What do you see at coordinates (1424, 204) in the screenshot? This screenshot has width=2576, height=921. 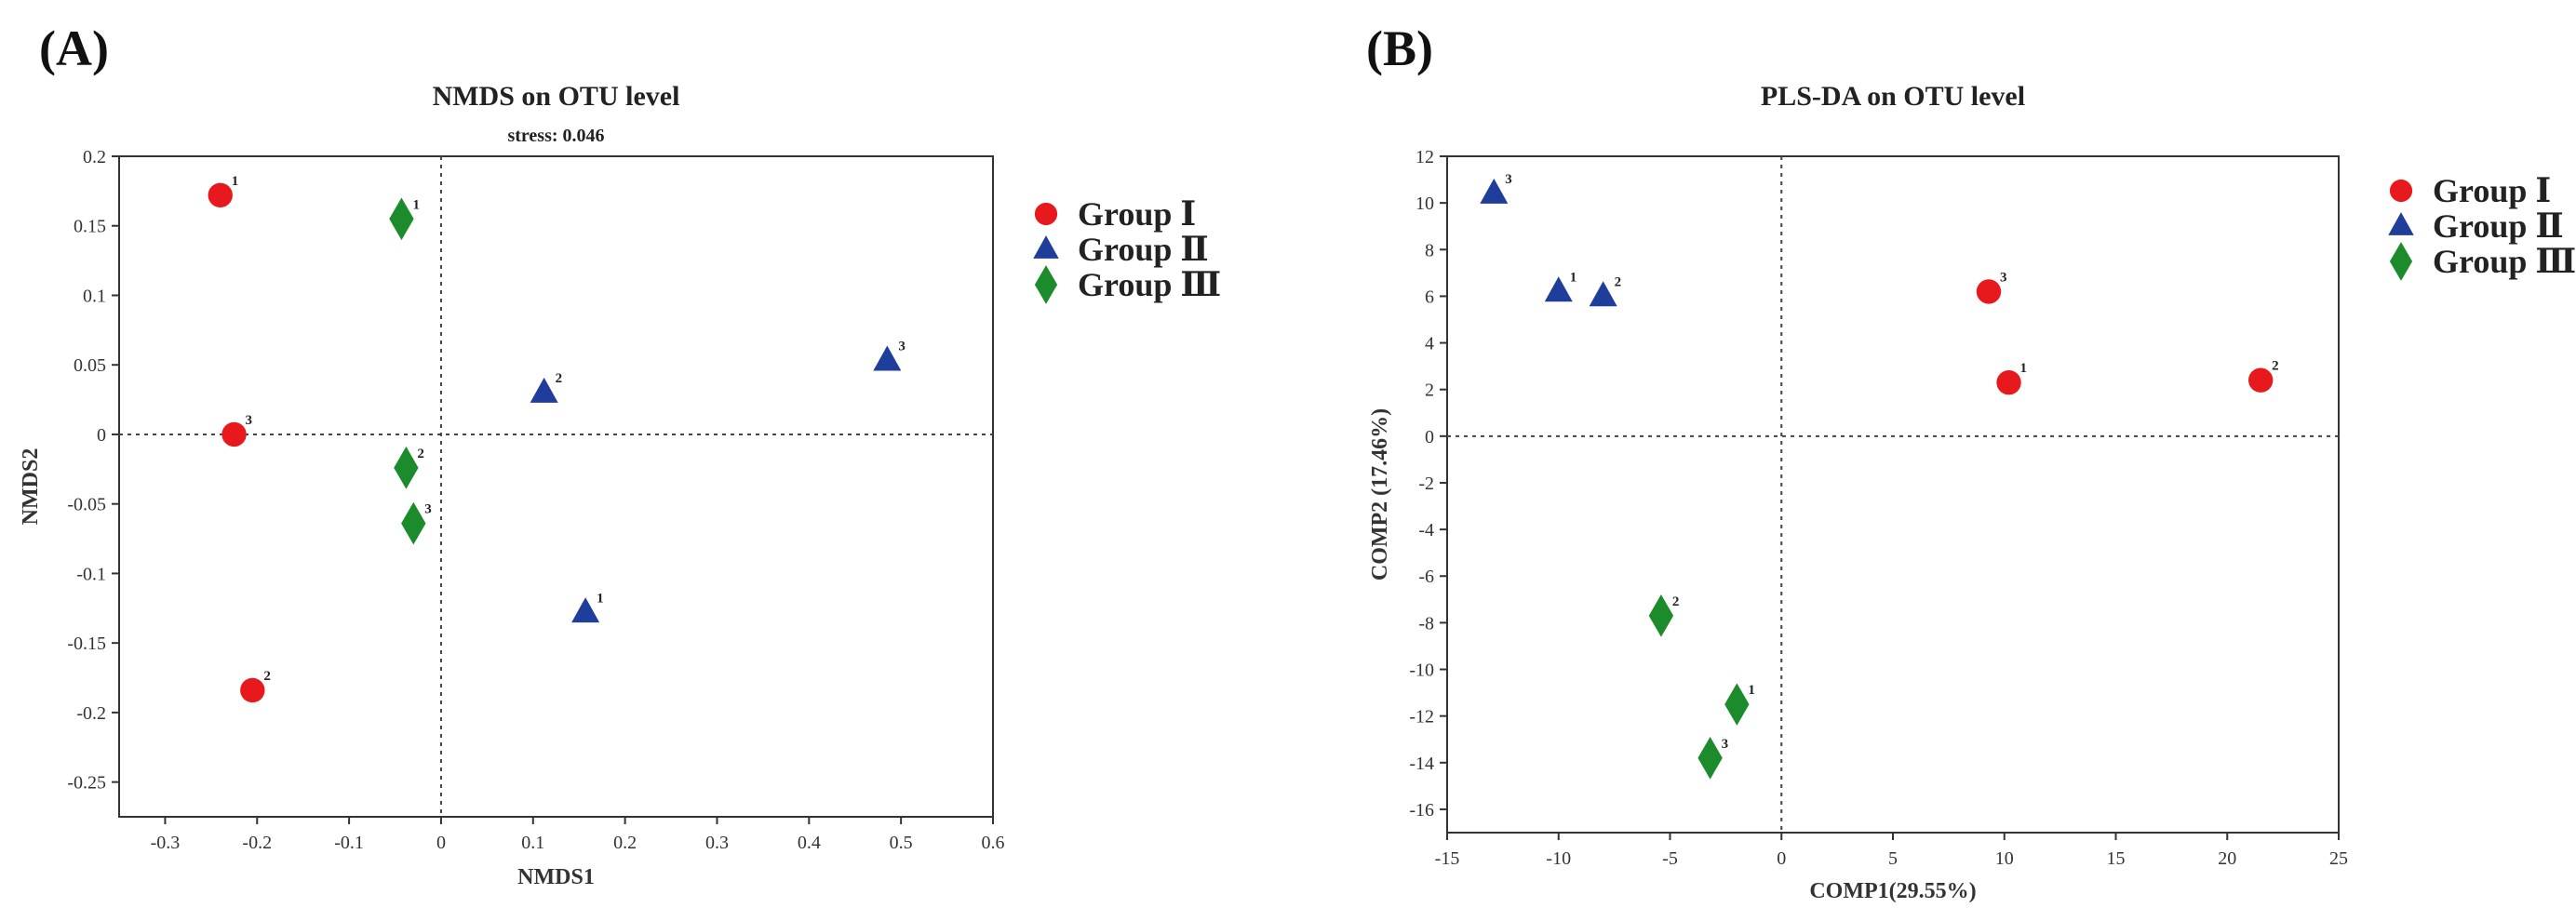 I see `y-tick-label: 10` at bounding box center [1424, 204].